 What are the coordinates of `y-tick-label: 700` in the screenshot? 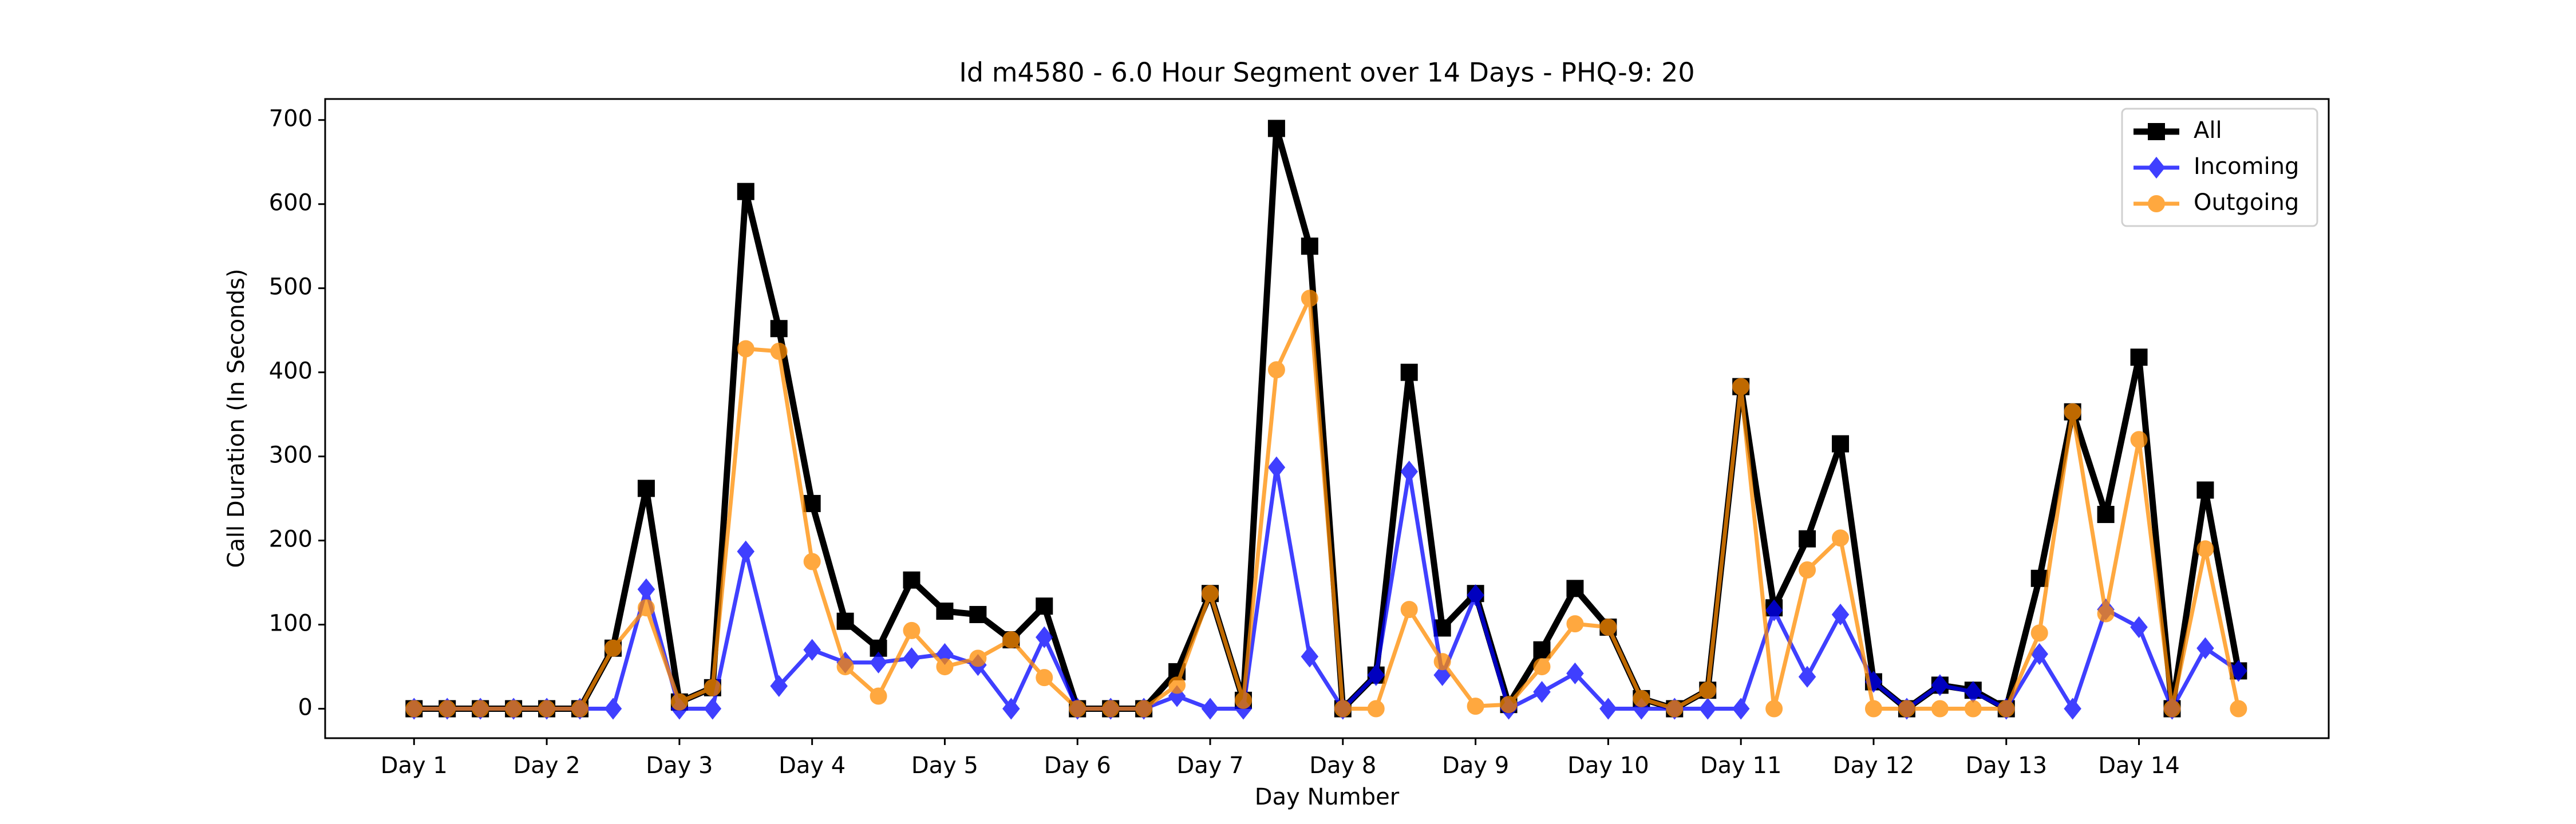 It's located at (291, 119).